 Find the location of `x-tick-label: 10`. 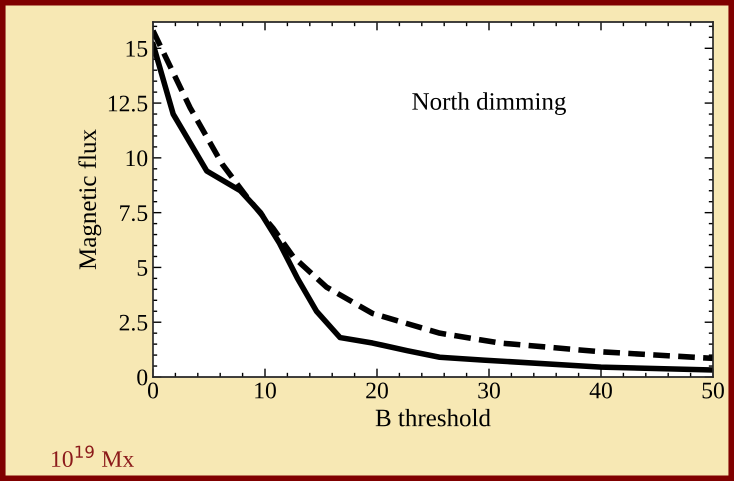

x-tick-label: 10 is located at coordinates (265, 390).